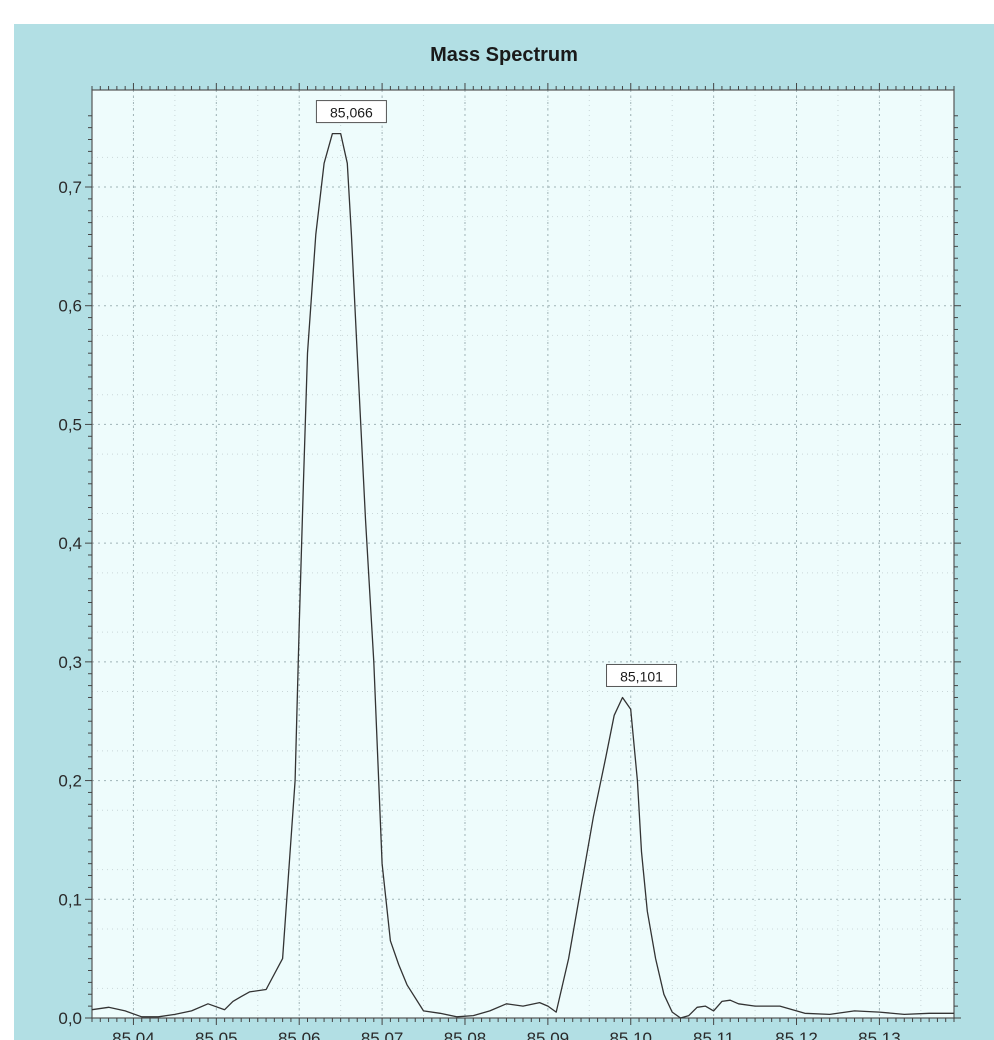 Image resolution: width=994 pixels, height=1040 pixels. What do you see at coordinates (70, 306) in the screenshot?
I see `y-tick-label: 0,6` at bounding box center [70, 306].